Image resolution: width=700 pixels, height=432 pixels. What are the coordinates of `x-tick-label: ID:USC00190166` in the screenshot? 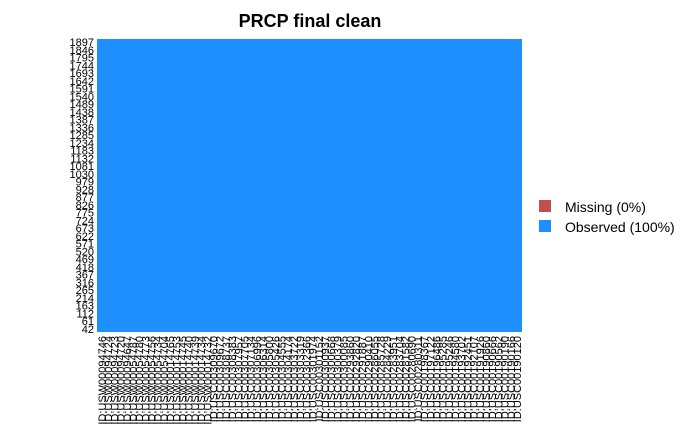 It's located at (512, 379).